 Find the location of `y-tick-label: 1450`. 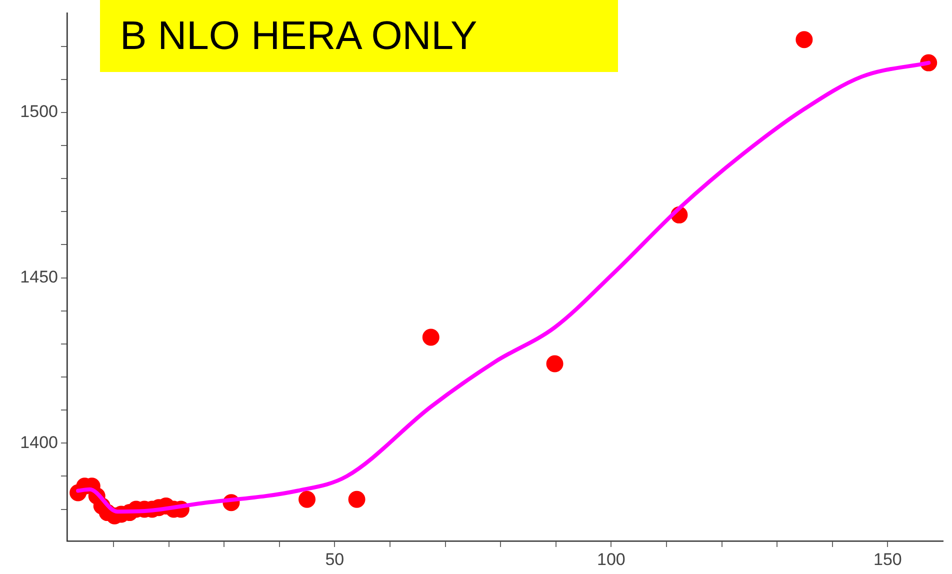

y-tick-label: 1450 is located at coordinates (39, 276).